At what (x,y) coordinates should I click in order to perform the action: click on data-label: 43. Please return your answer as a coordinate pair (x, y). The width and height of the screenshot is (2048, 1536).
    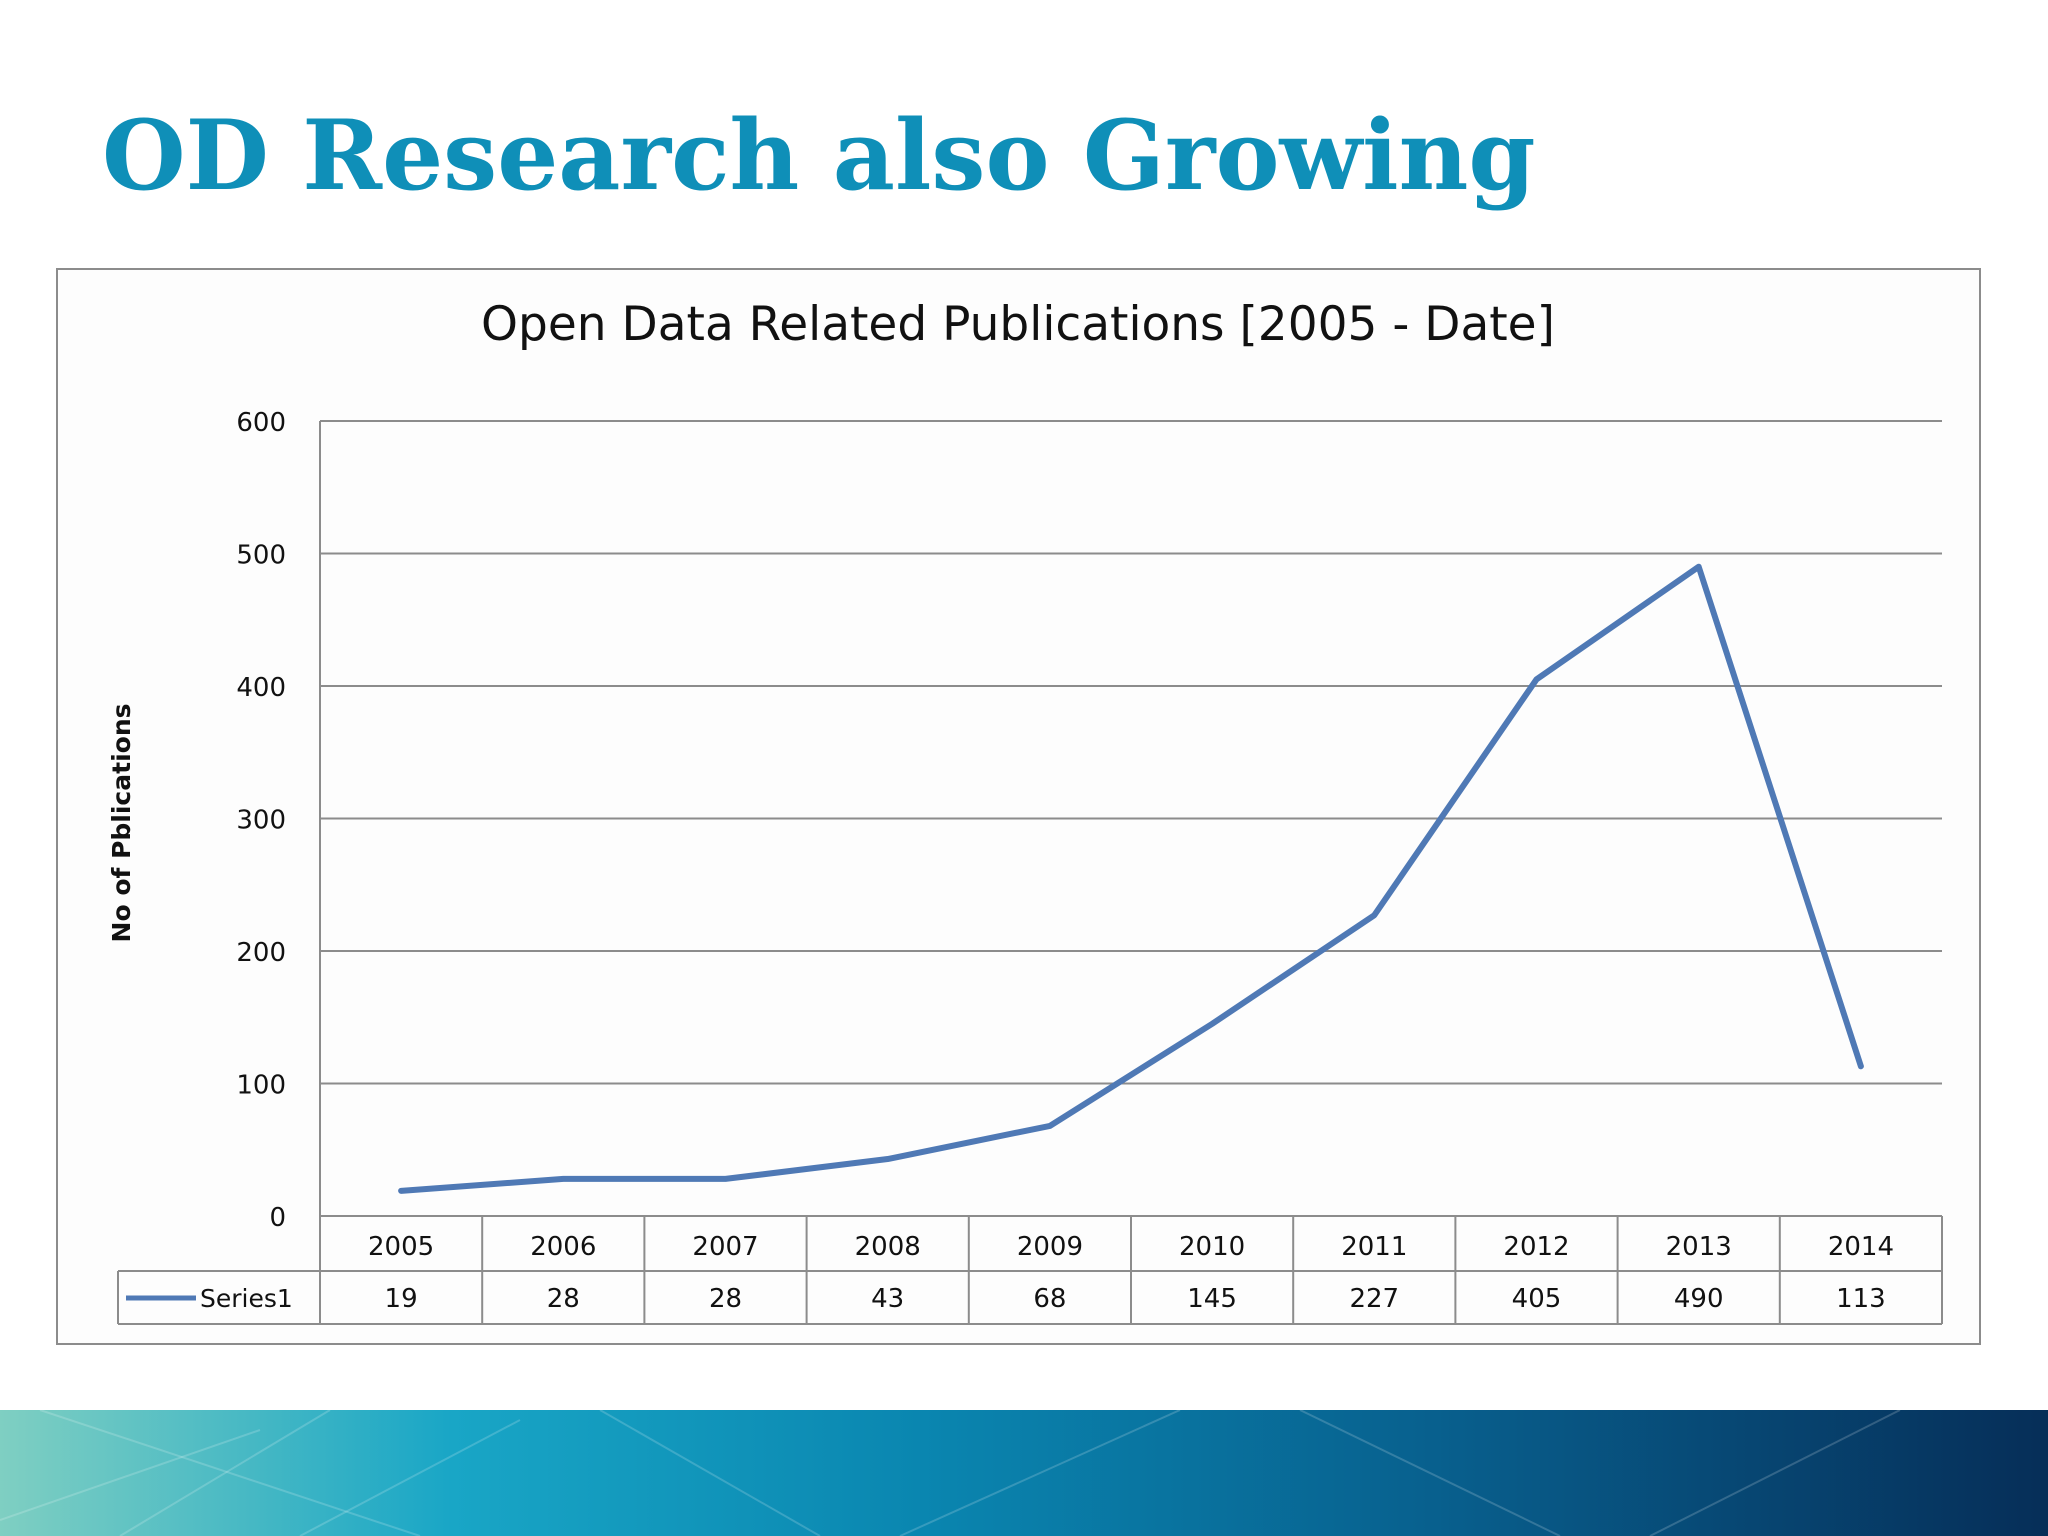
    Looking at the image, I should click on (887, 1299).